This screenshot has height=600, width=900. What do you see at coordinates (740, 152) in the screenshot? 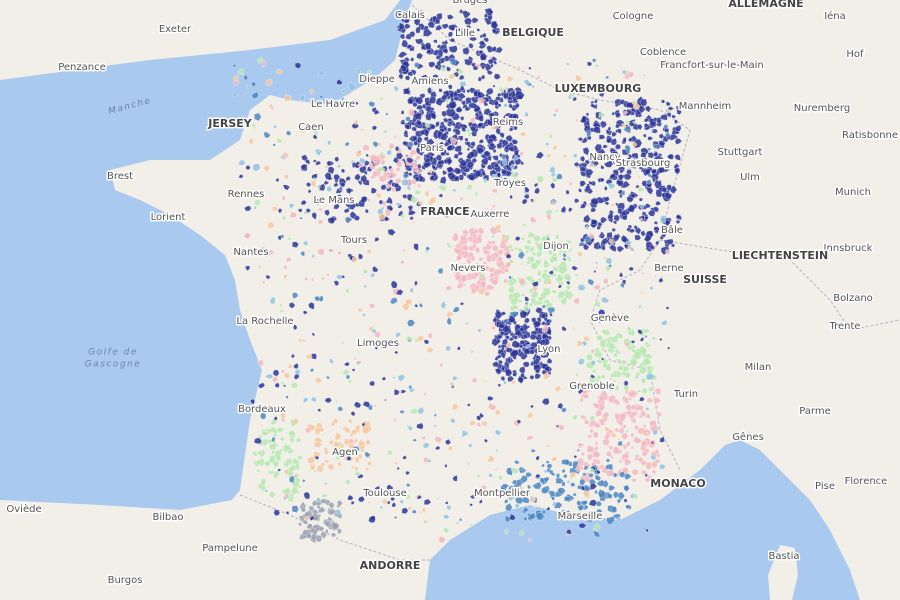
I see `city-label: Stuttgart` at bounding box center [740, 152].